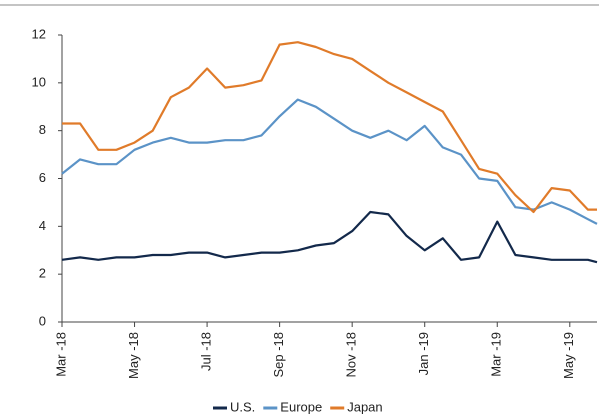 The image size is (599, 420). What do you see at coordinates (42, 129) in the screenshot?
I see `y-tick-label: 8` at bounding box center [42, 129].